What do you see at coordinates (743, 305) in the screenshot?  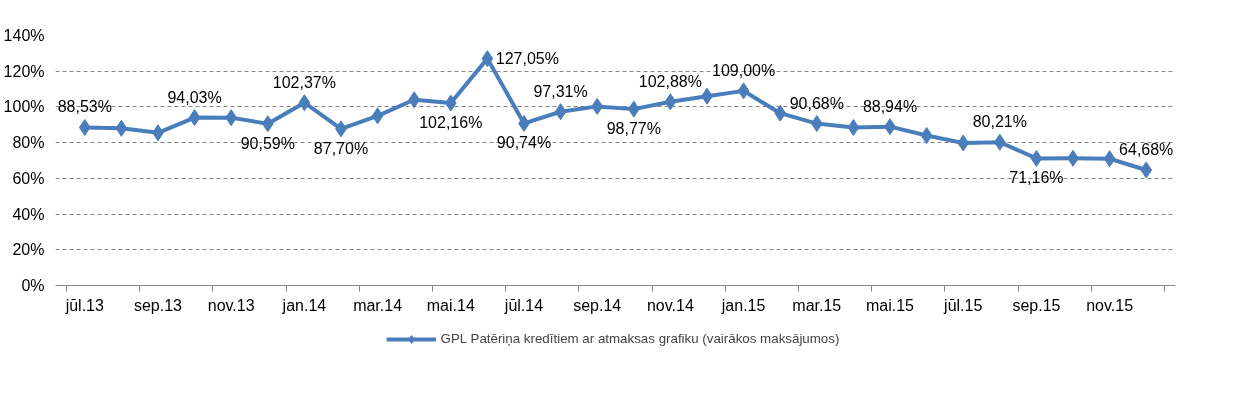 I see `x-tick-label: jan.15` at bounding box center [743, 305].